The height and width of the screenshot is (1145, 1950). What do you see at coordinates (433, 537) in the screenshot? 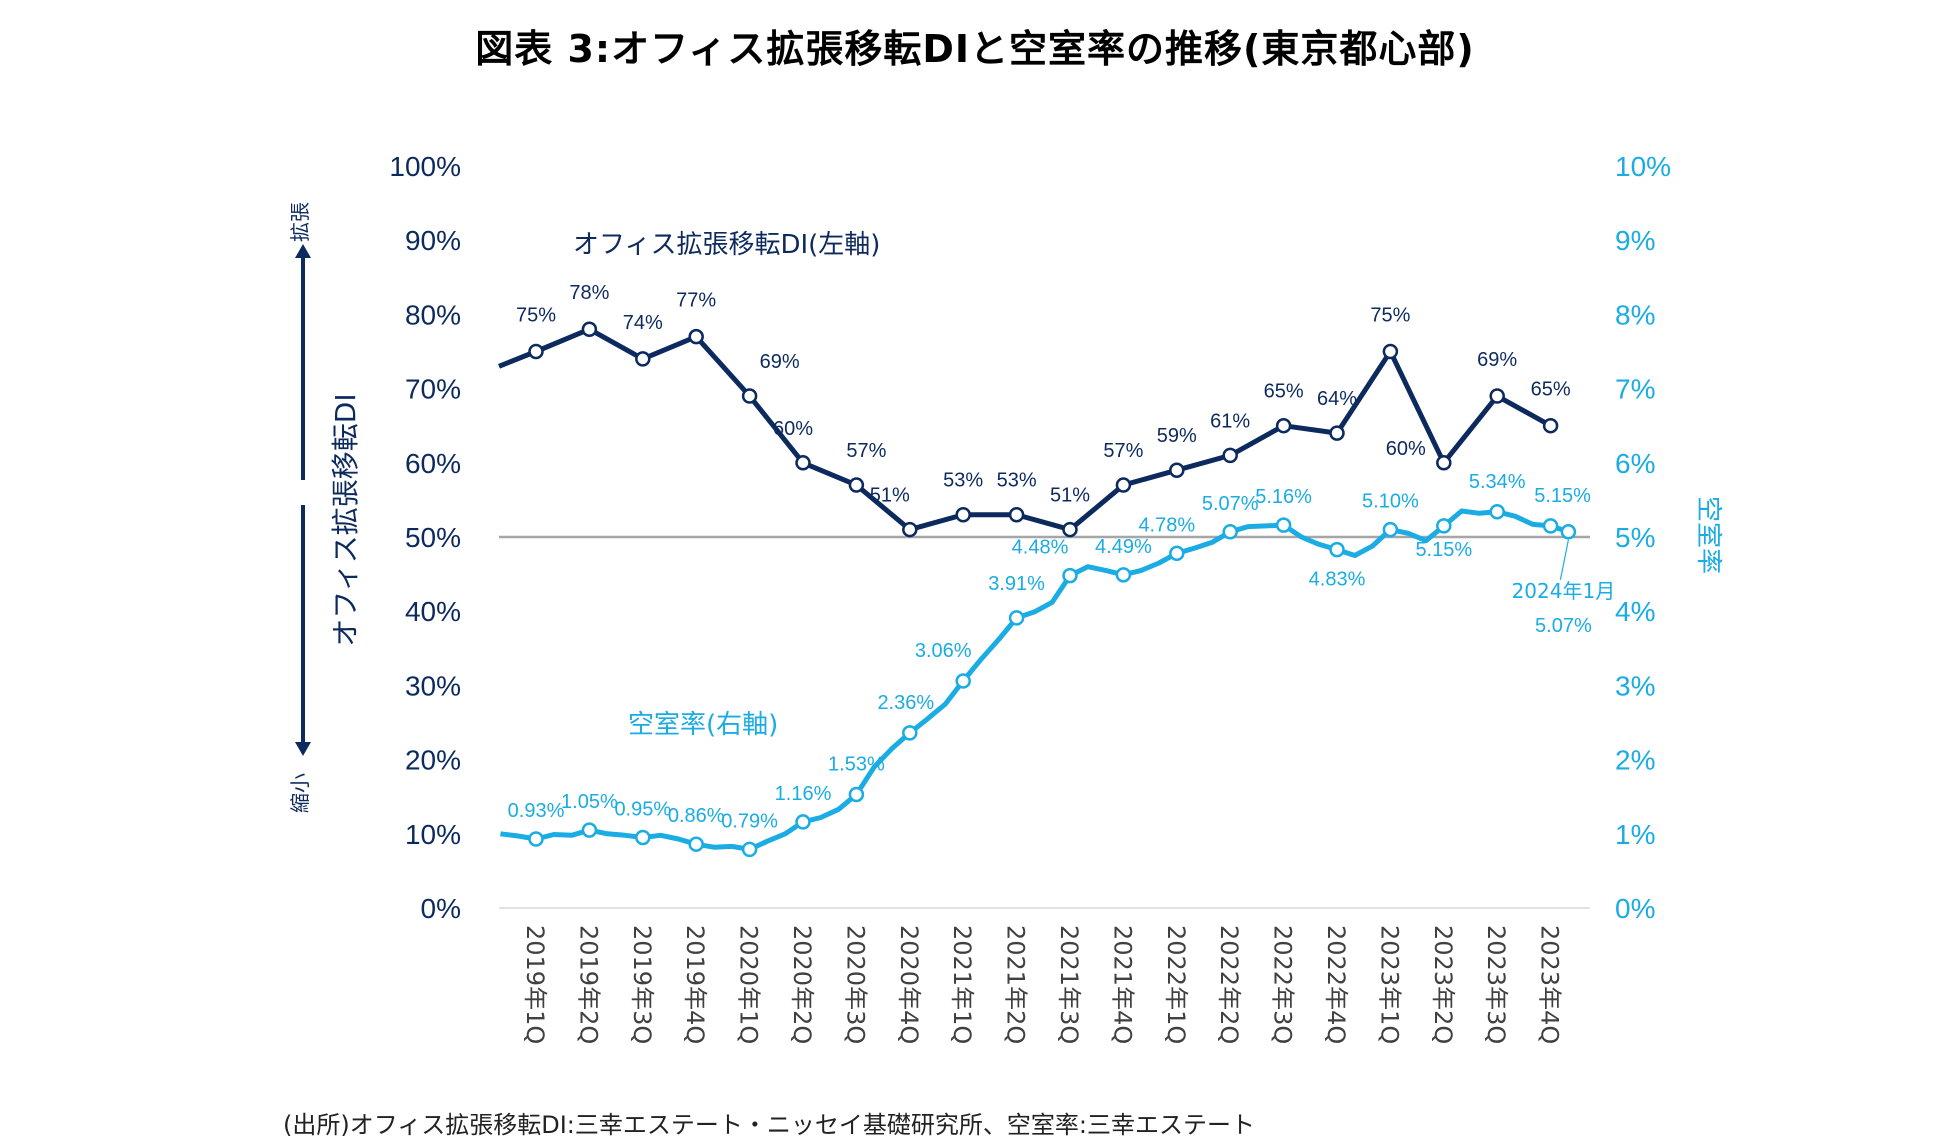
I see `left-axis-tick-label: 50%` at bounding box center [433, 537].